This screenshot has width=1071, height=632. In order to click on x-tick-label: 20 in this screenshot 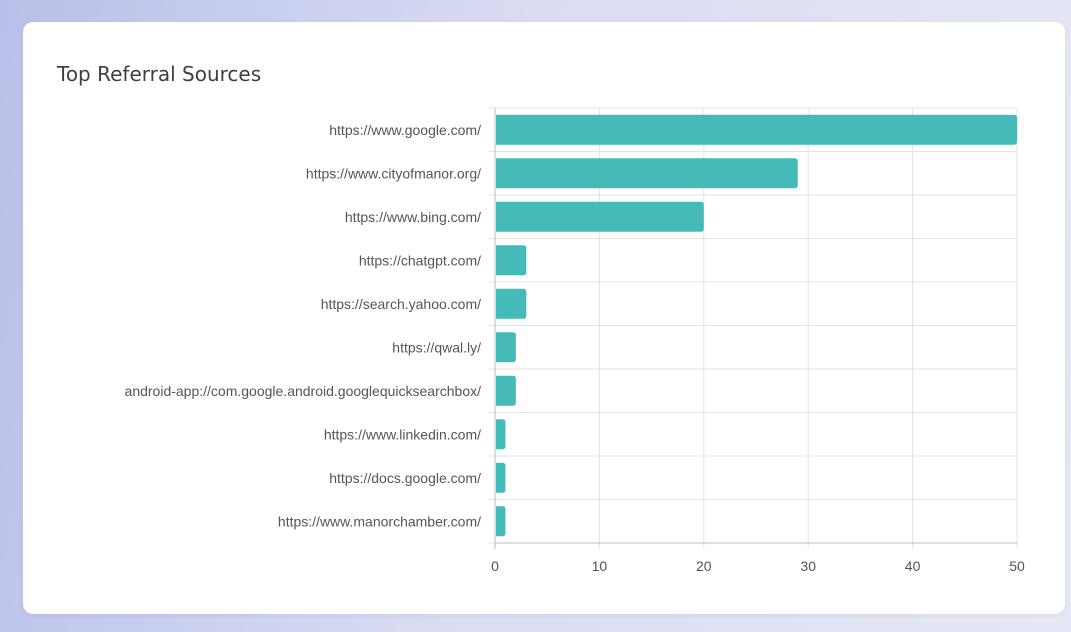, I will do `click(704, 566)`.